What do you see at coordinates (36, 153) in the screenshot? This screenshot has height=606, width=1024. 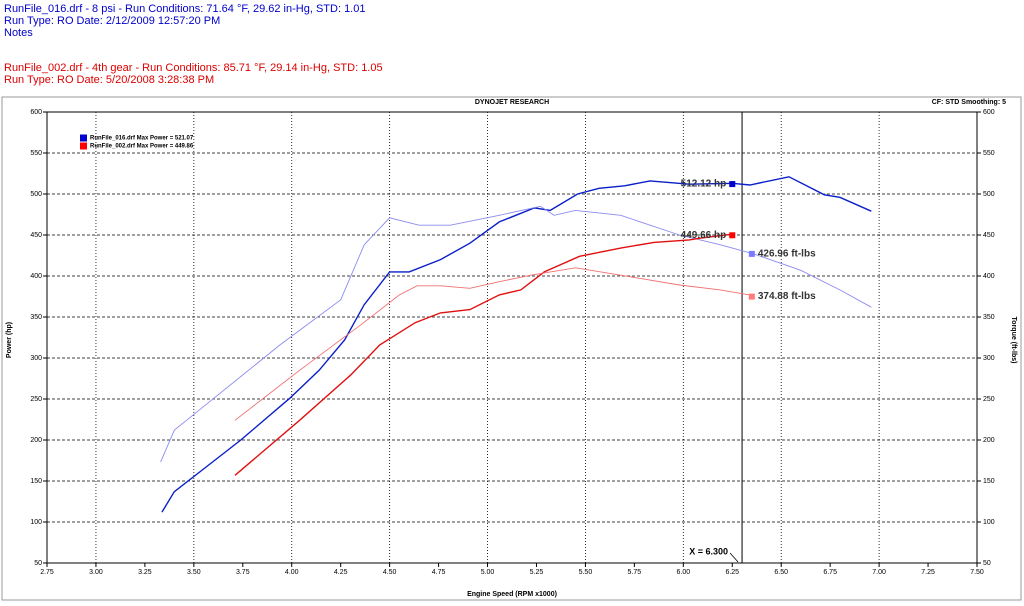 I see `y-tick-label: 550` at bounding box center [36, 153].